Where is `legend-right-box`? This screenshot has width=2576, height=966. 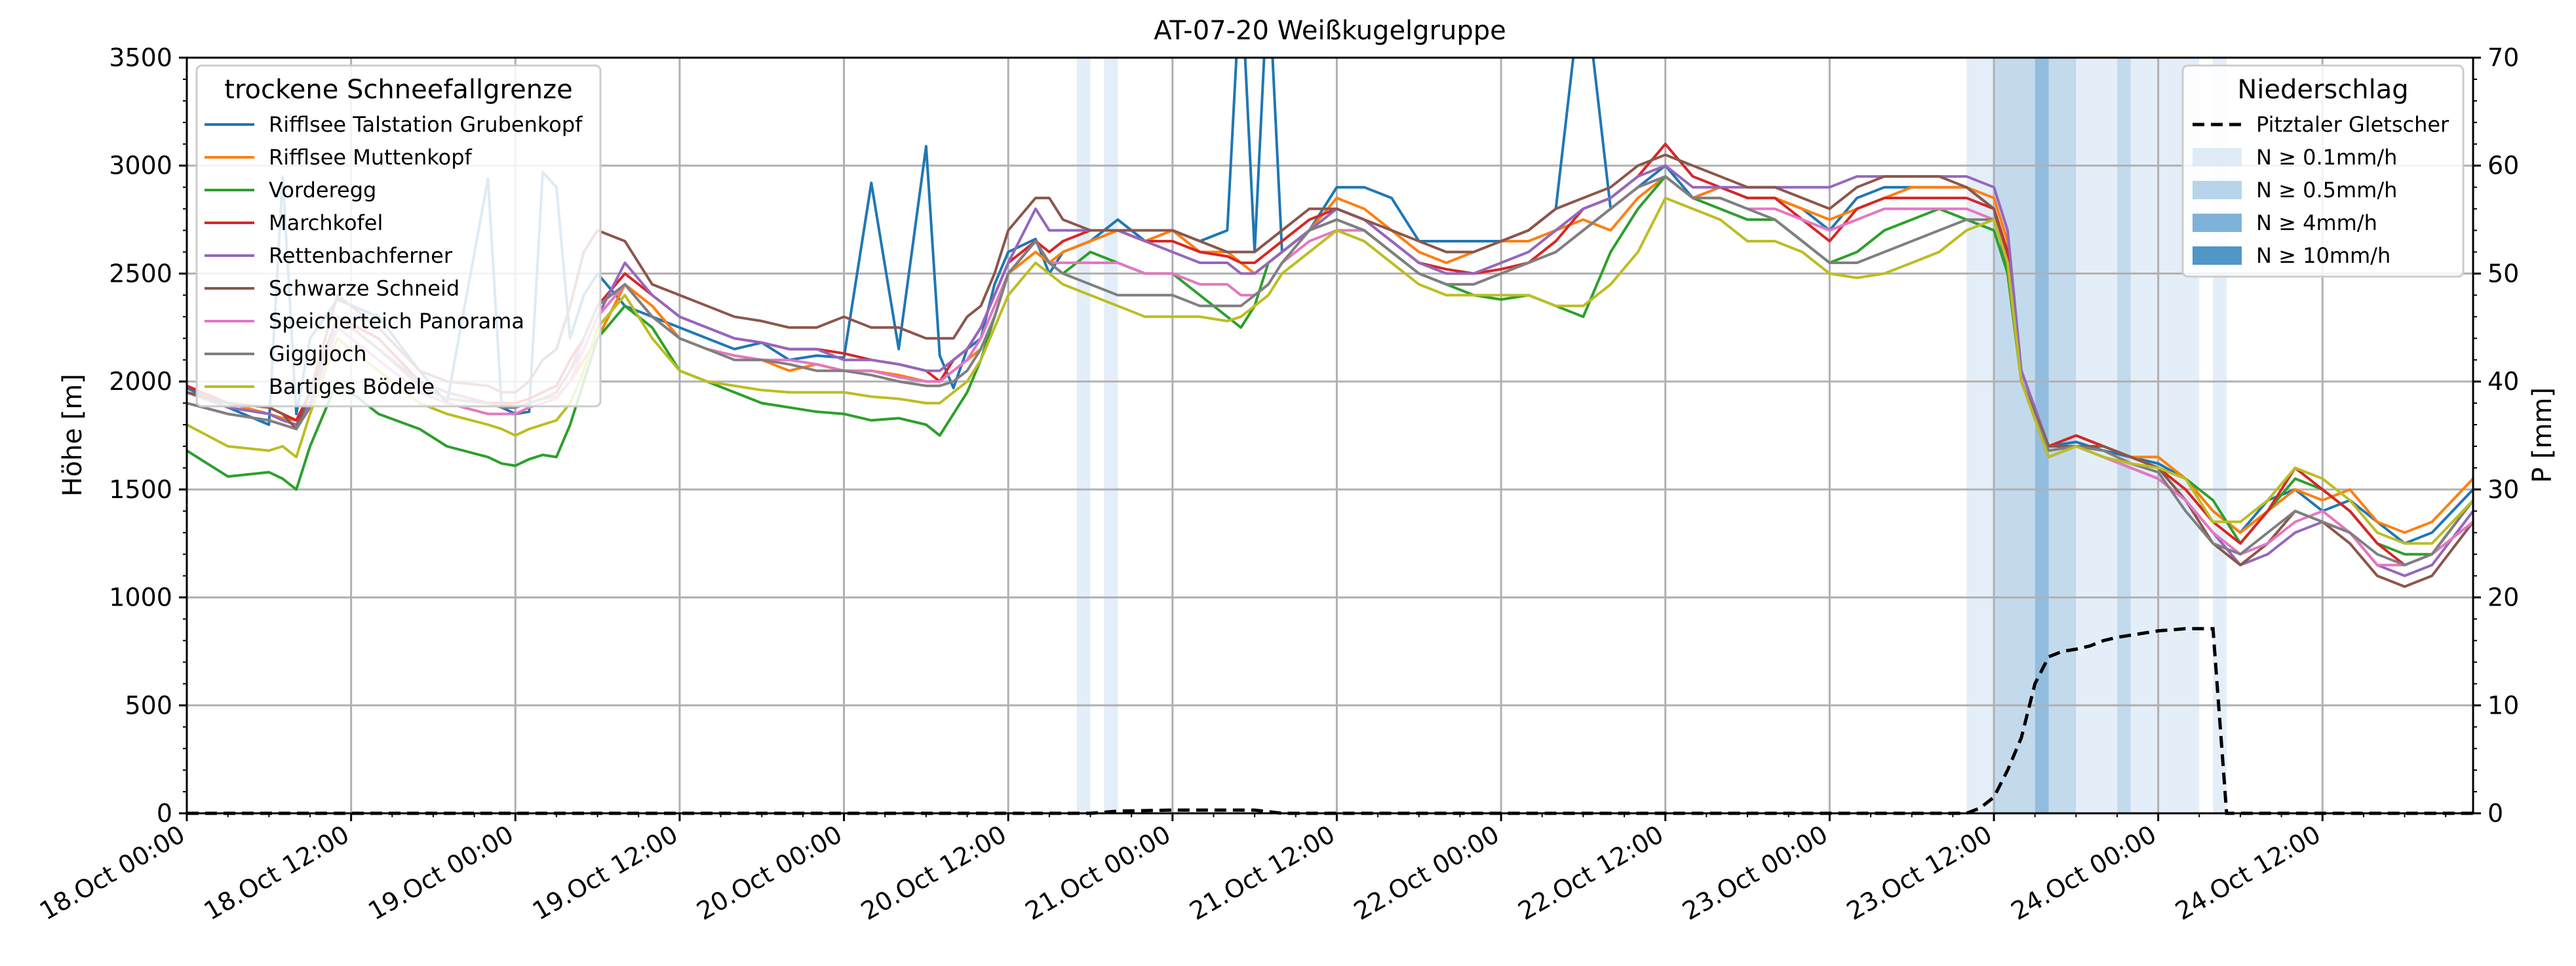
legend-right-box is located at coordinates (2323, 171).